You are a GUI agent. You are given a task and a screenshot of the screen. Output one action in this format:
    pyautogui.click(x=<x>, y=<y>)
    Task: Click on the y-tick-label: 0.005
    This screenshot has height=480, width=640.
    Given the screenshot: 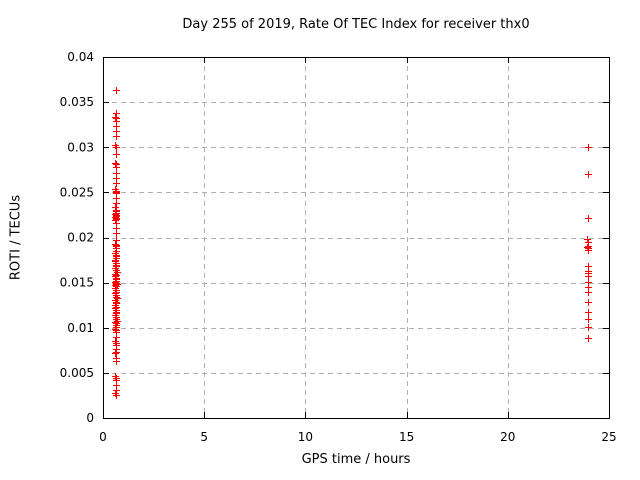 What is the action you would take?
    pyautogui.click(x=77, y=373)
    